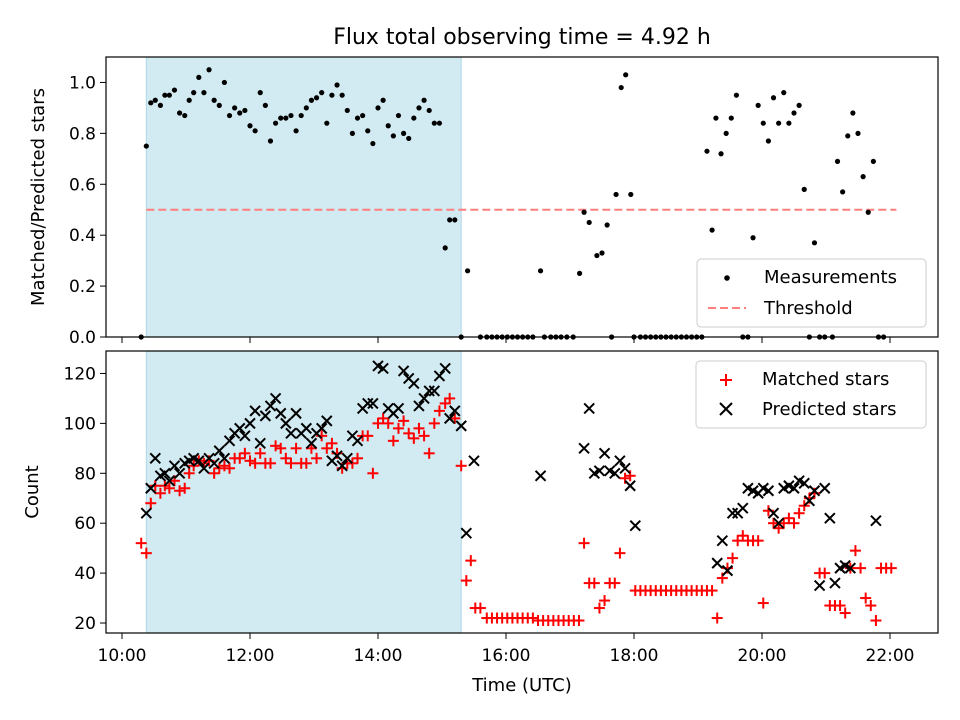  I want to click on top-y-tick-label: 0.6, so click(82, 185).